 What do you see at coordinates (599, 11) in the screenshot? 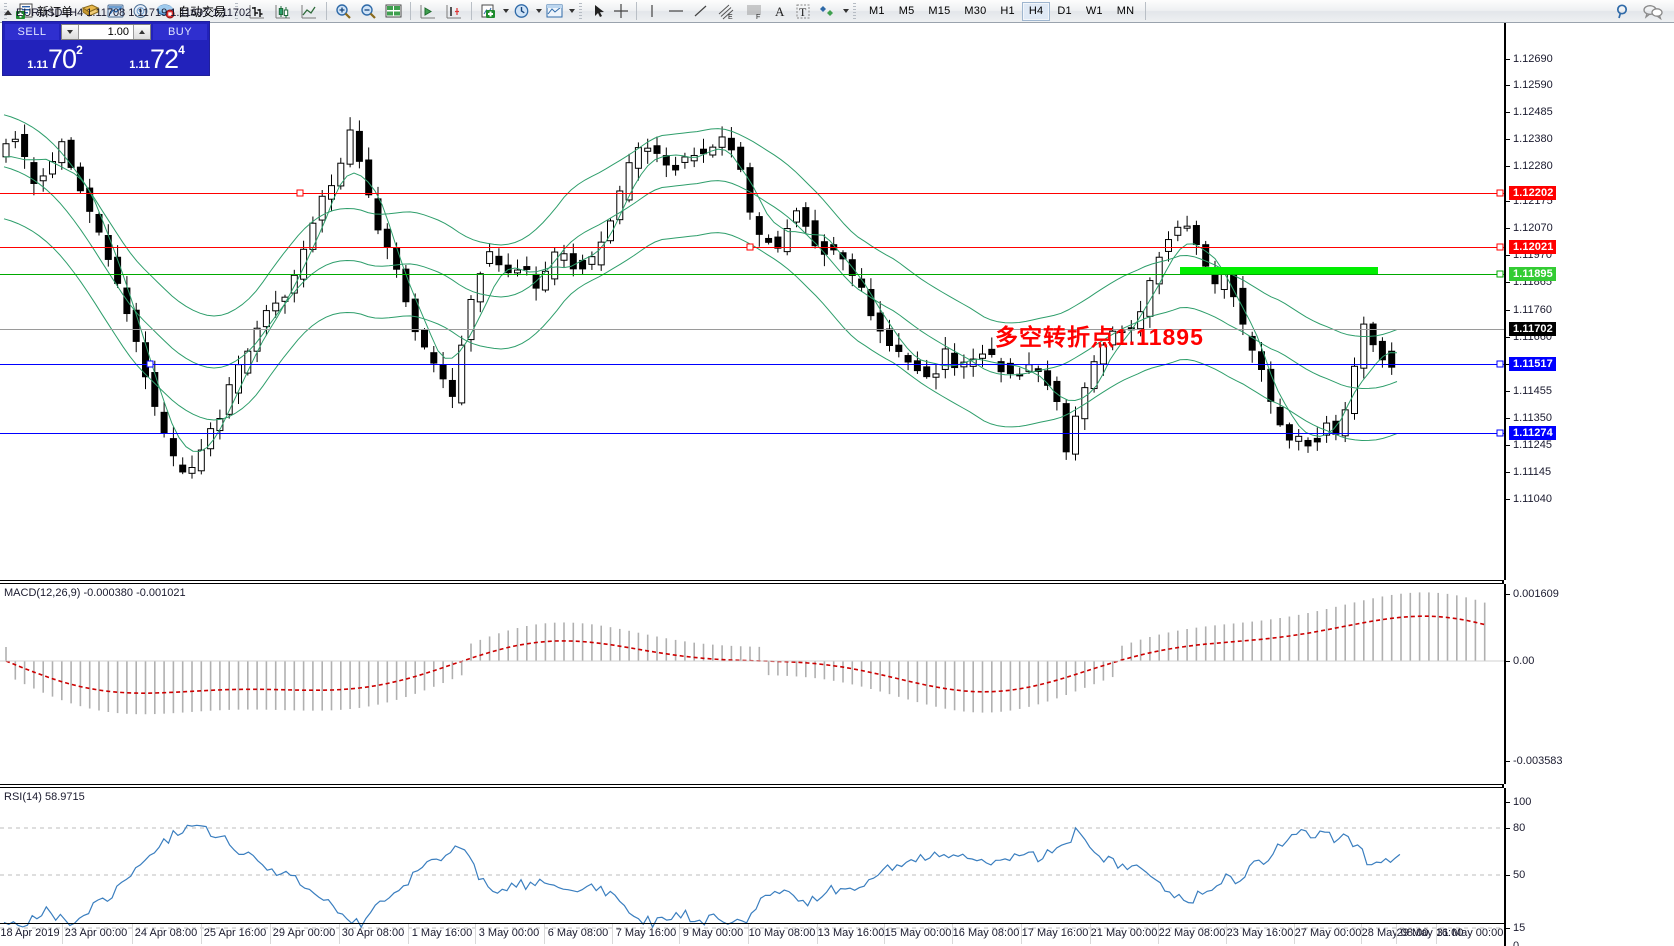
I see `cursor-button` at bounding box center [599, 11].